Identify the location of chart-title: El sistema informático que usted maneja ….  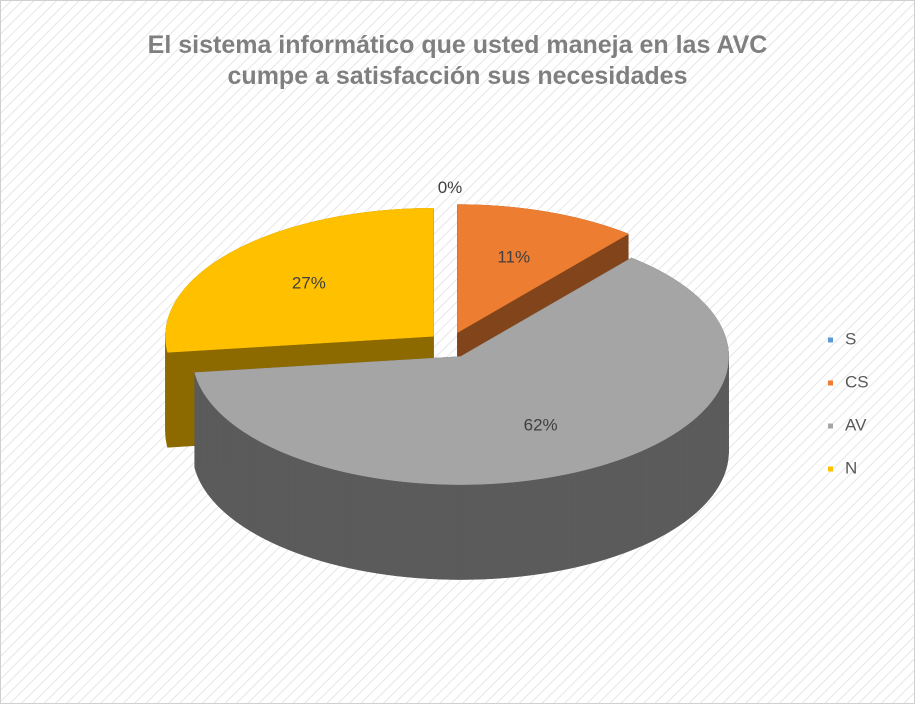
(457, 60).